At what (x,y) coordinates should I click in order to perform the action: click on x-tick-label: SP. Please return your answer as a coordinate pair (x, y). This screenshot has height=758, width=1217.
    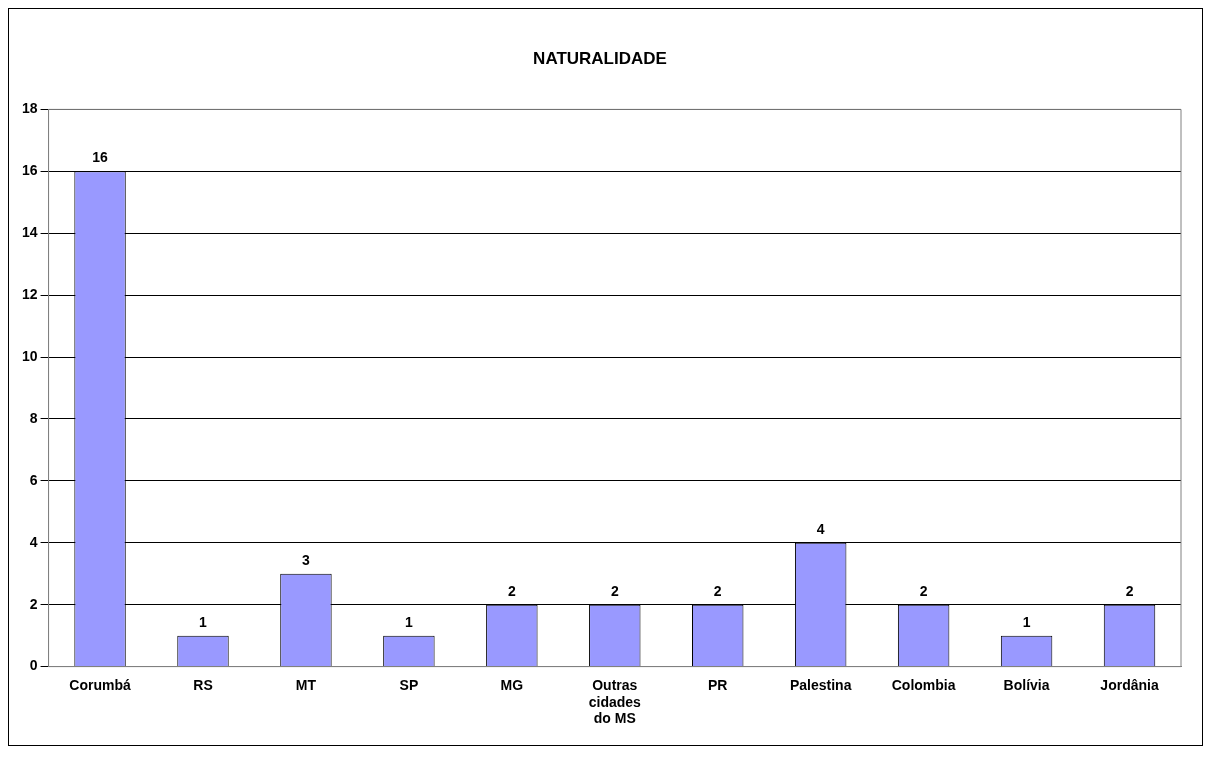
    Looking at the image, I should click on (409, 684).